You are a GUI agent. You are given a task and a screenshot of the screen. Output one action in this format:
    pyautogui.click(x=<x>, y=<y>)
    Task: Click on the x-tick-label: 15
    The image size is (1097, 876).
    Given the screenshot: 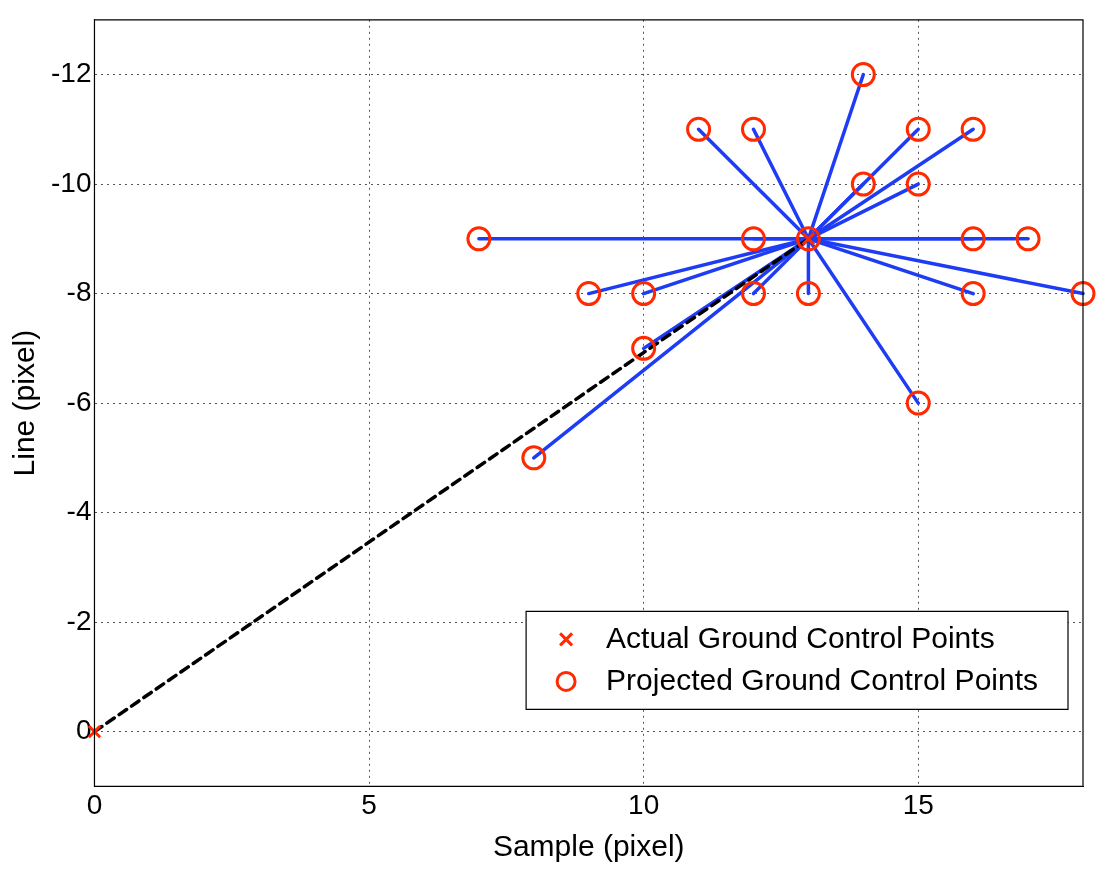 What is the action you would take?
    pyautogui.click(x=918, y=804)
    